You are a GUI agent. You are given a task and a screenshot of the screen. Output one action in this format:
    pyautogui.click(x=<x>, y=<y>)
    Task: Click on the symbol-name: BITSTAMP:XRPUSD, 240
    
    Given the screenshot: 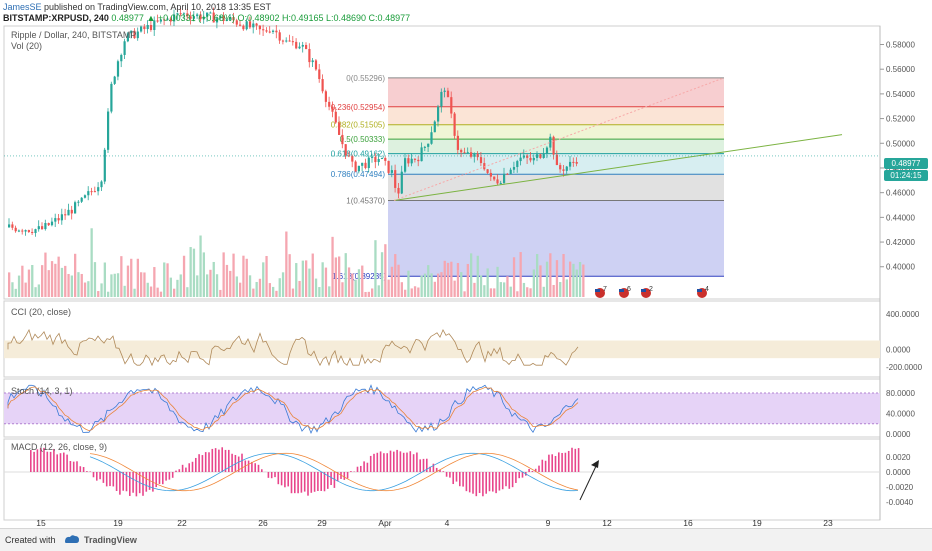 What is the action you would take?
    pyautogui.click(x=56, y=18)
    